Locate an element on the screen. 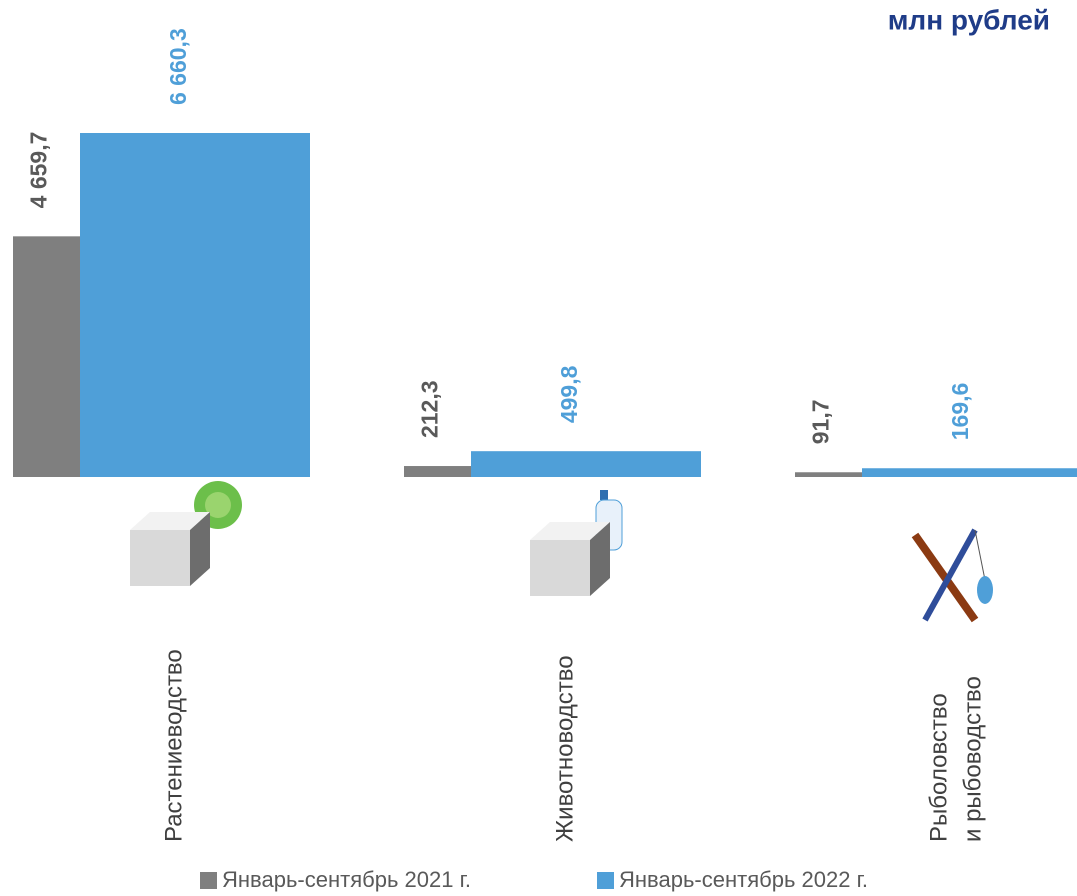 The height and width of the screenshot is (896, 1077). value-label: 4 659,7 is located at coordinates (39, 170).